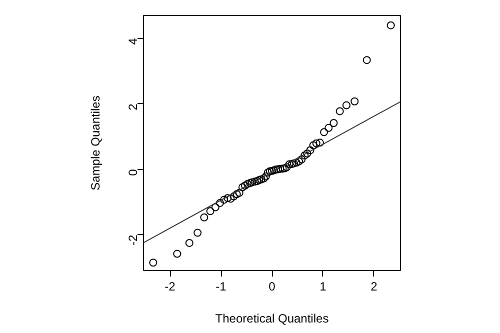 Image resolution: width=500 pixels, height=333 pixels. I want to click on x-tick-label: -2, so click(170, 287).